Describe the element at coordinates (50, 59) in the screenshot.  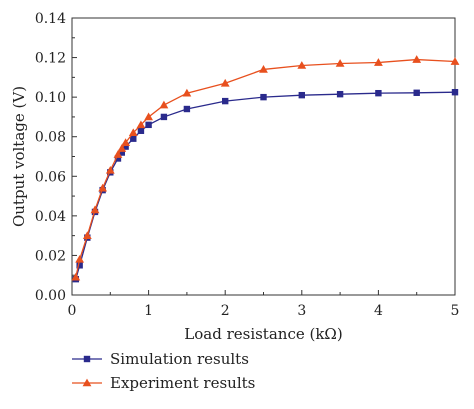
I see `y-tick-label: 0.12` at that location.